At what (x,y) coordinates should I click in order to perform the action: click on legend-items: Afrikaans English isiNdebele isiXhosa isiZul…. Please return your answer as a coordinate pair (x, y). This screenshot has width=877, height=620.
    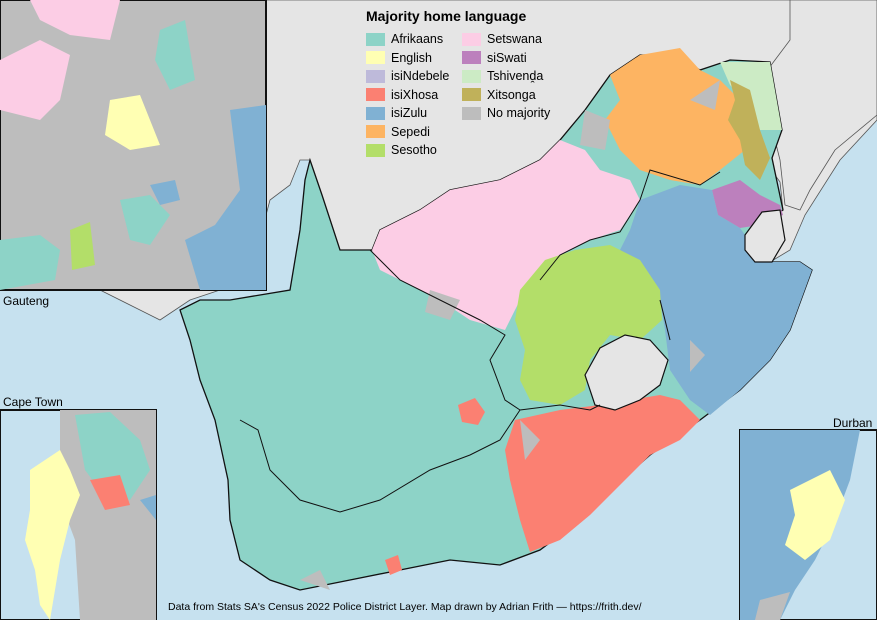
    Looking at the image, I should click on (465, 95).